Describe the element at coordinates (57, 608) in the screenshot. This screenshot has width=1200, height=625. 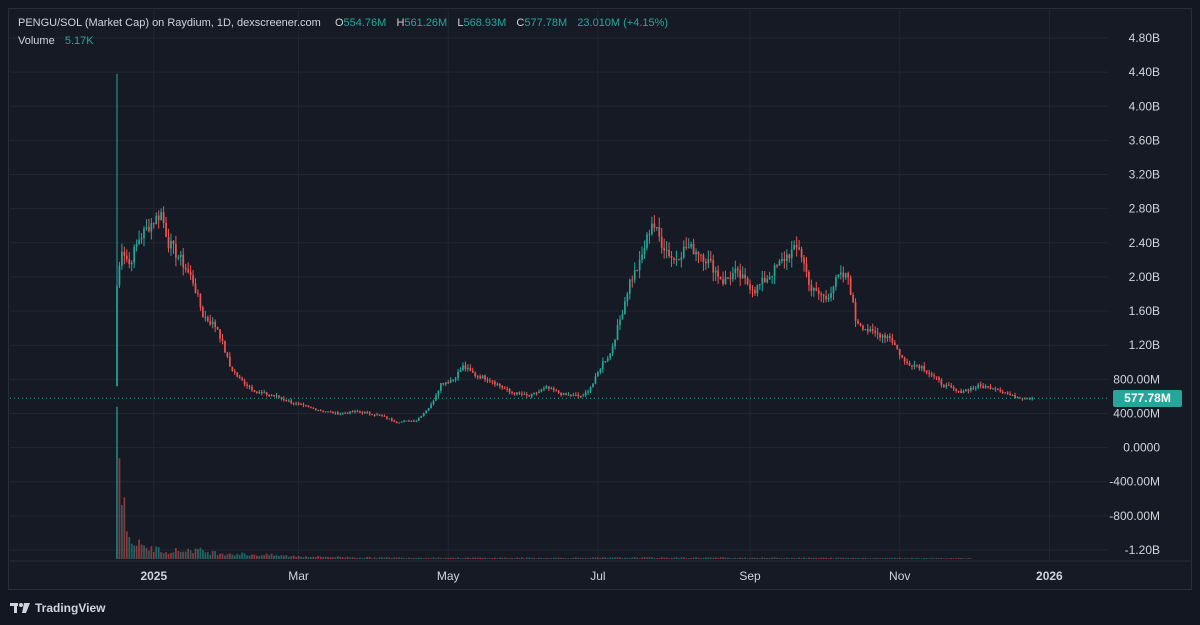
I see `tradingview-brand: TradingView` at that location.